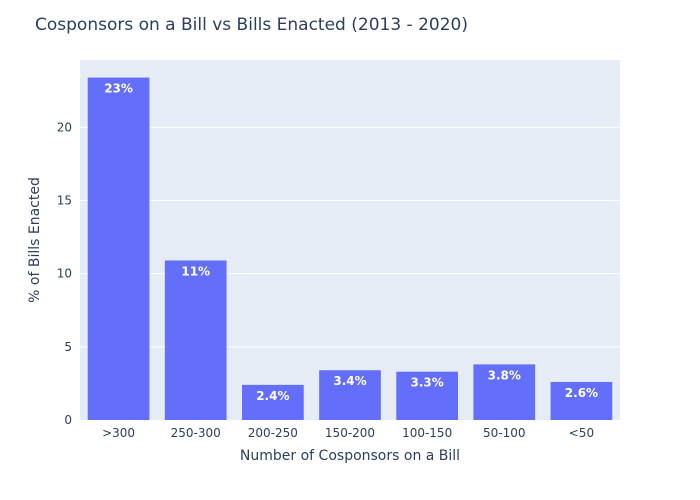  Describe the element at coordinates (427, 433) in the screenshot. I see `x-tick-label: 100-150` at that location.